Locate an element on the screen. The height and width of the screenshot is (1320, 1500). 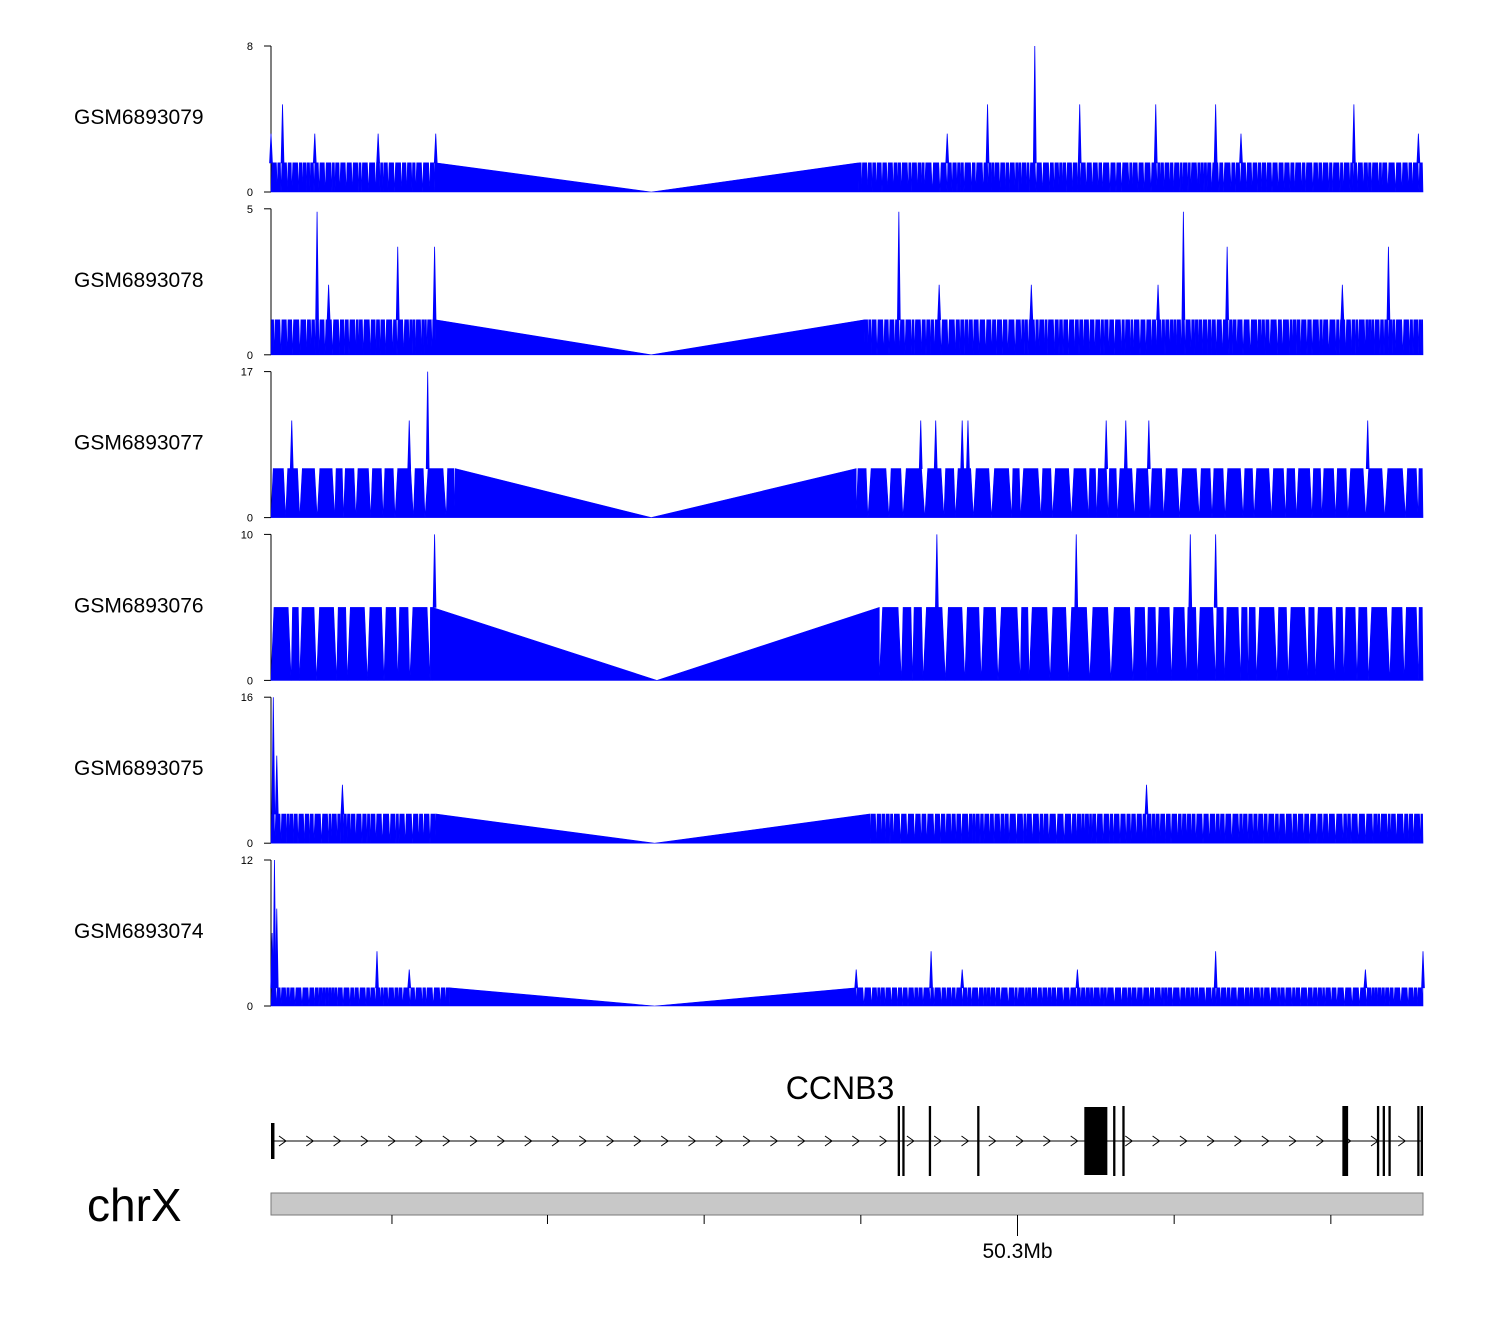
gene-track: CCNB3 is located at coordinates (847, 1123).